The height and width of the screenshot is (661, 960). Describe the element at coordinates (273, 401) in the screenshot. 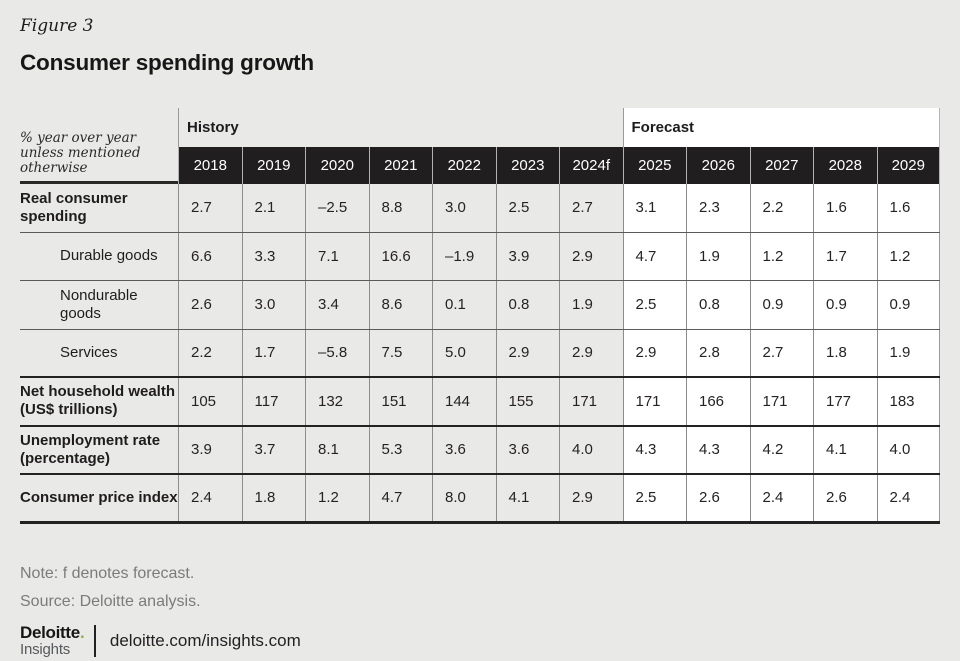

I see `value-cell: 117` at that location.